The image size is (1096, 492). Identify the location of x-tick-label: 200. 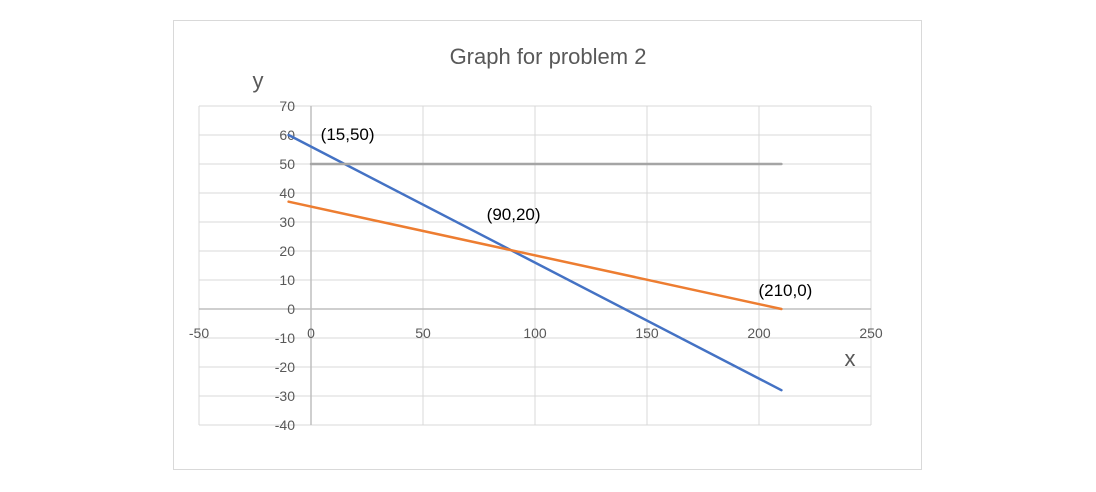
(759, 333).